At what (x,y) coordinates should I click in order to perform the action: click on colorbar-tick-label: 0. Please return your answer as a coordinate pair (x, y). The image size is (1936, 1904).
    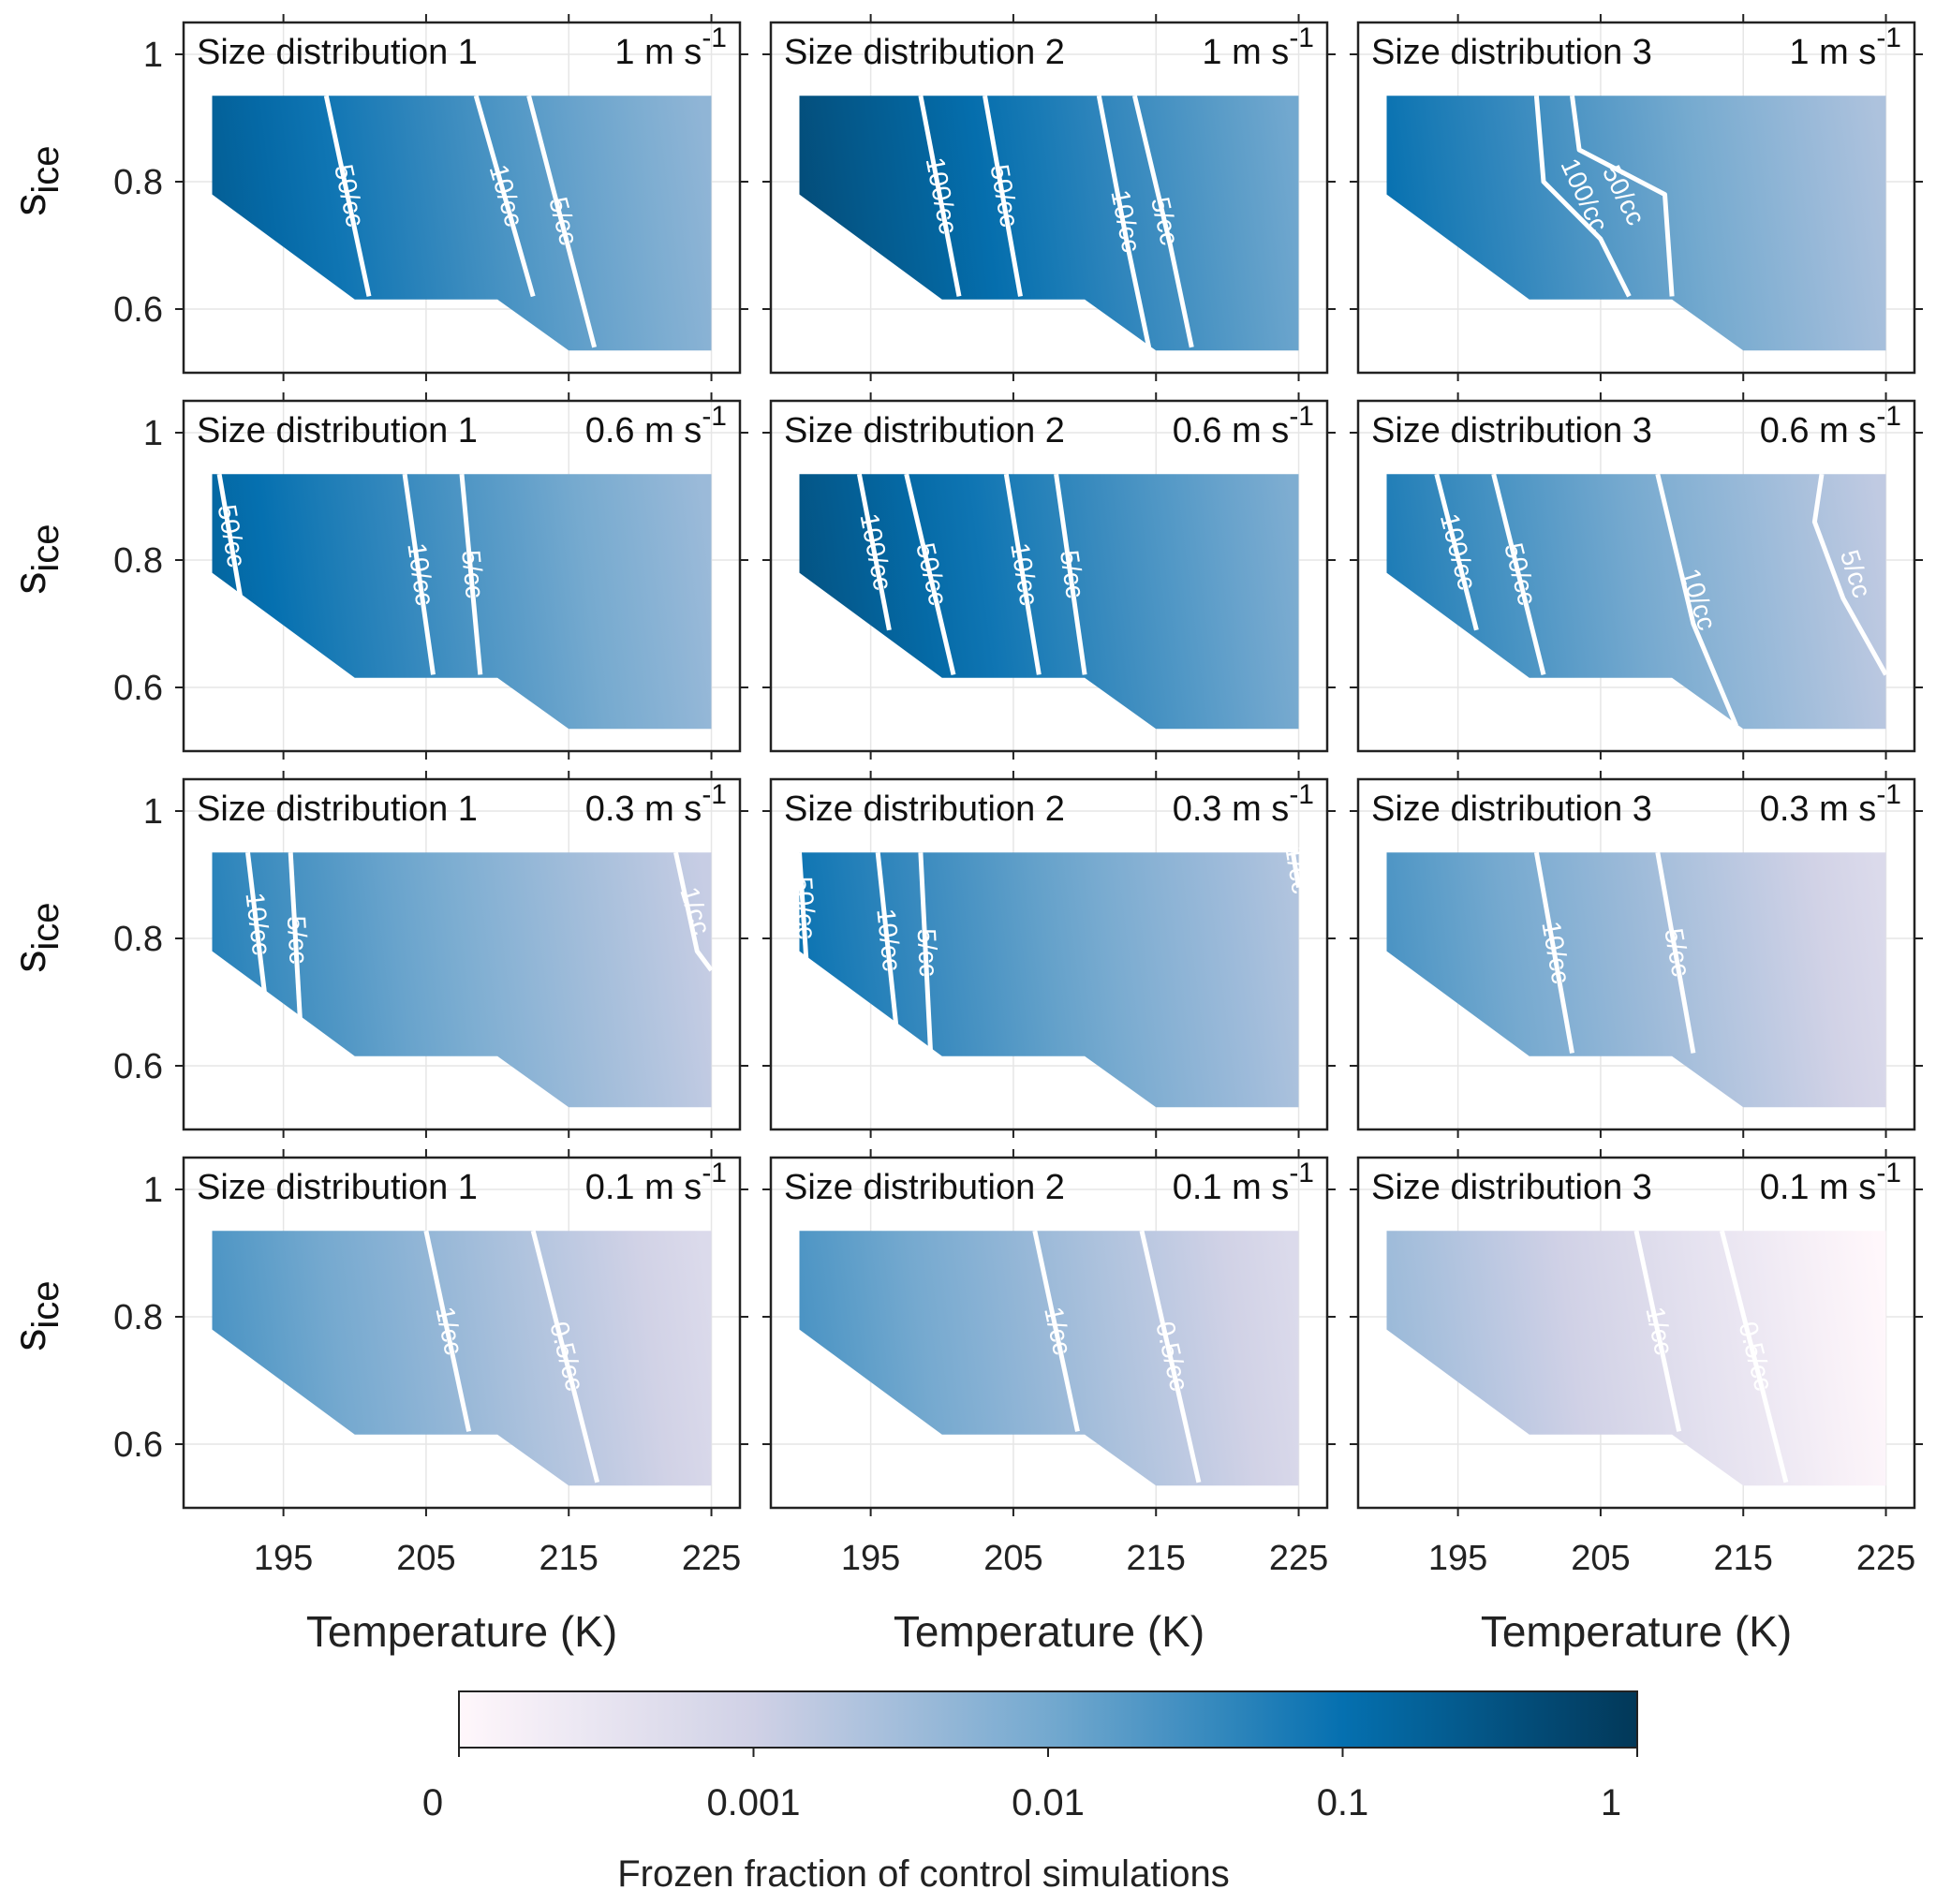
    Looking at the image, I should click on (432, 1802).